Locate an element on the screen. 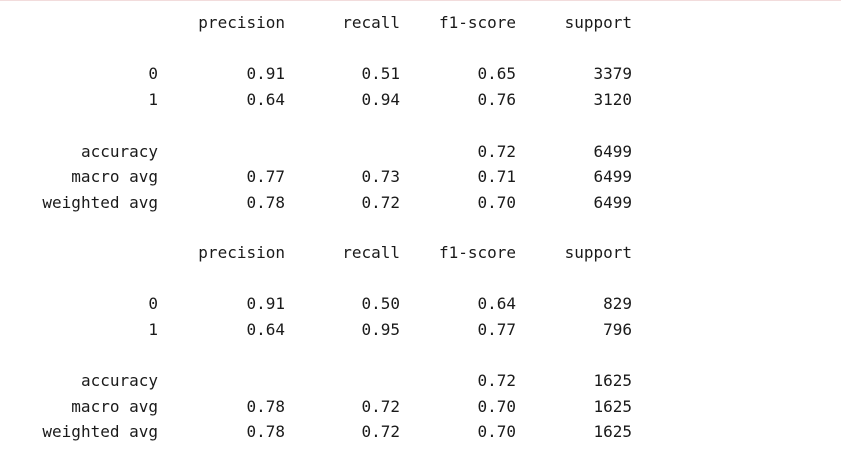  summary-row-weighted-avg: weighted avg 0.78 0.72 0.70 6499 is located at coordinates (420, 203).